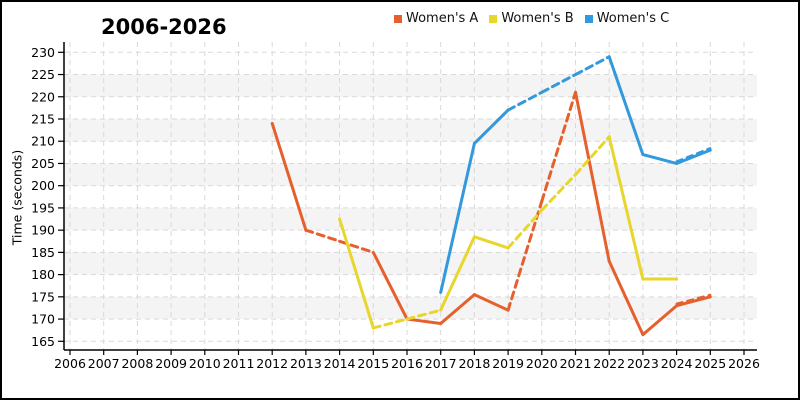 Image resolution: width=800 pixels, height=400 pixels. I want to click on y-tick-label: 230, so click(43, 52).